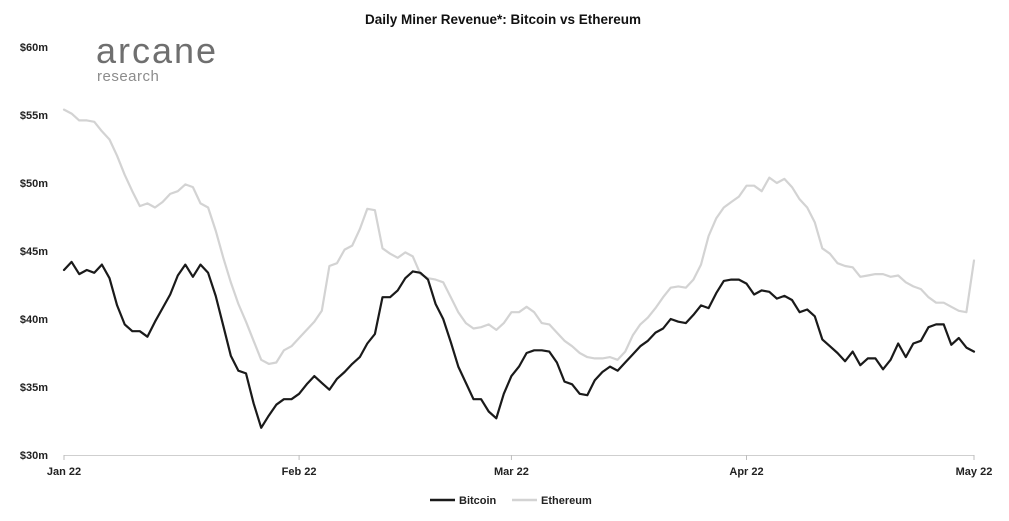 The image size is (1009, 521). I want to click on y-axis: $30m $35m $40m $45m $50m $55m $60m, so click(34, 252).